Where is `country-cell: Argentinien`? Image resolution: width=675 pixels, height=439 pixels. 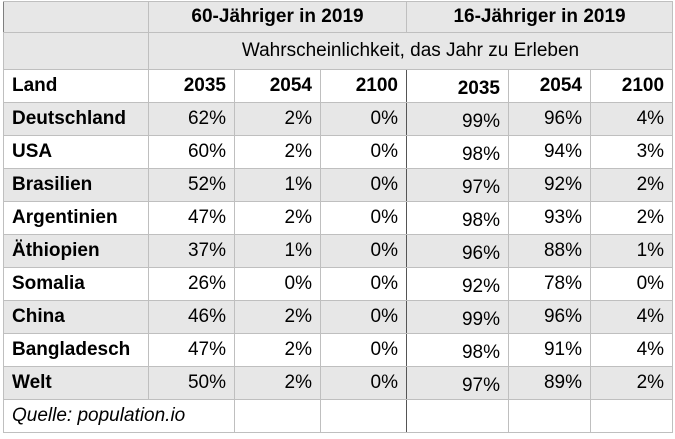 country-cell: Argentinien is located at coordinates (76, 218).